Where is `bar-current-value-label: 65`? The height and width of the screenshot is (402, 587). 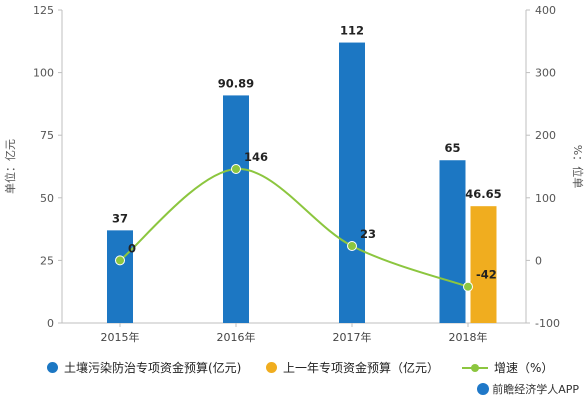 bar-current-value-label: 65 is located at coordinates (452, 148).